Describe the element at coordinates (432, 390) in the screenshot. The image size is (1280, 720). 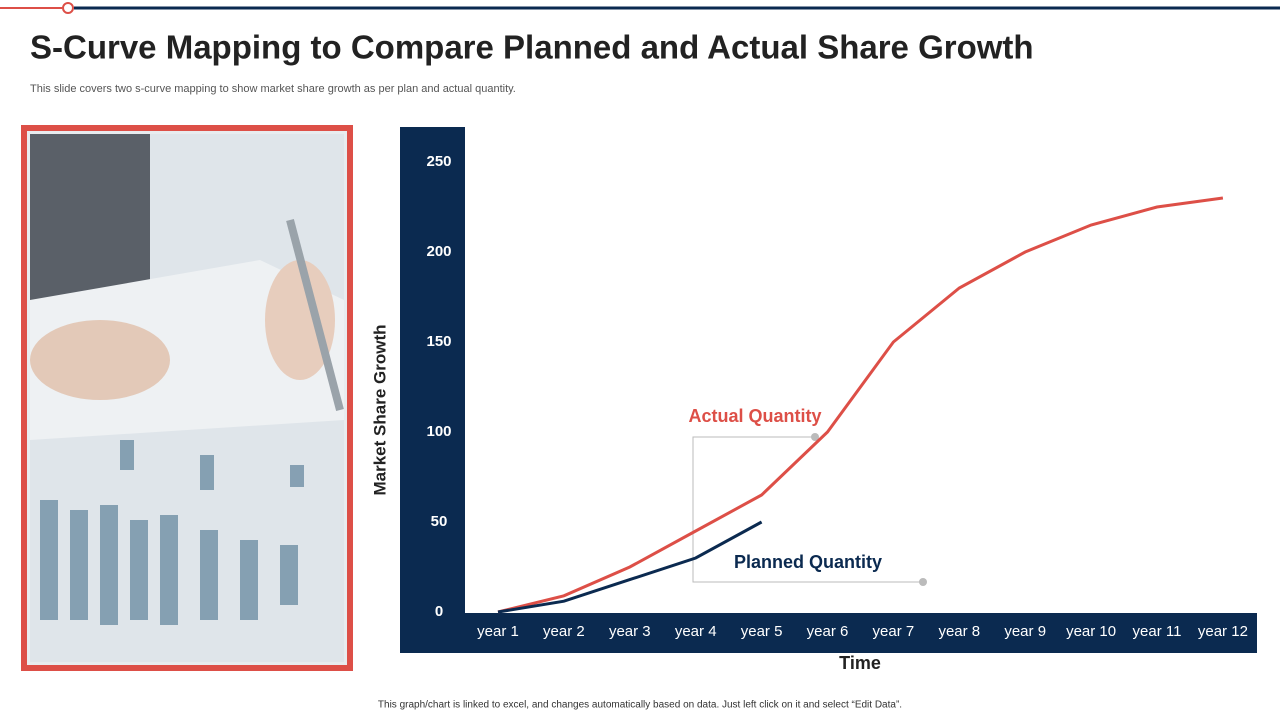
I see `y-axis-band` at that location.